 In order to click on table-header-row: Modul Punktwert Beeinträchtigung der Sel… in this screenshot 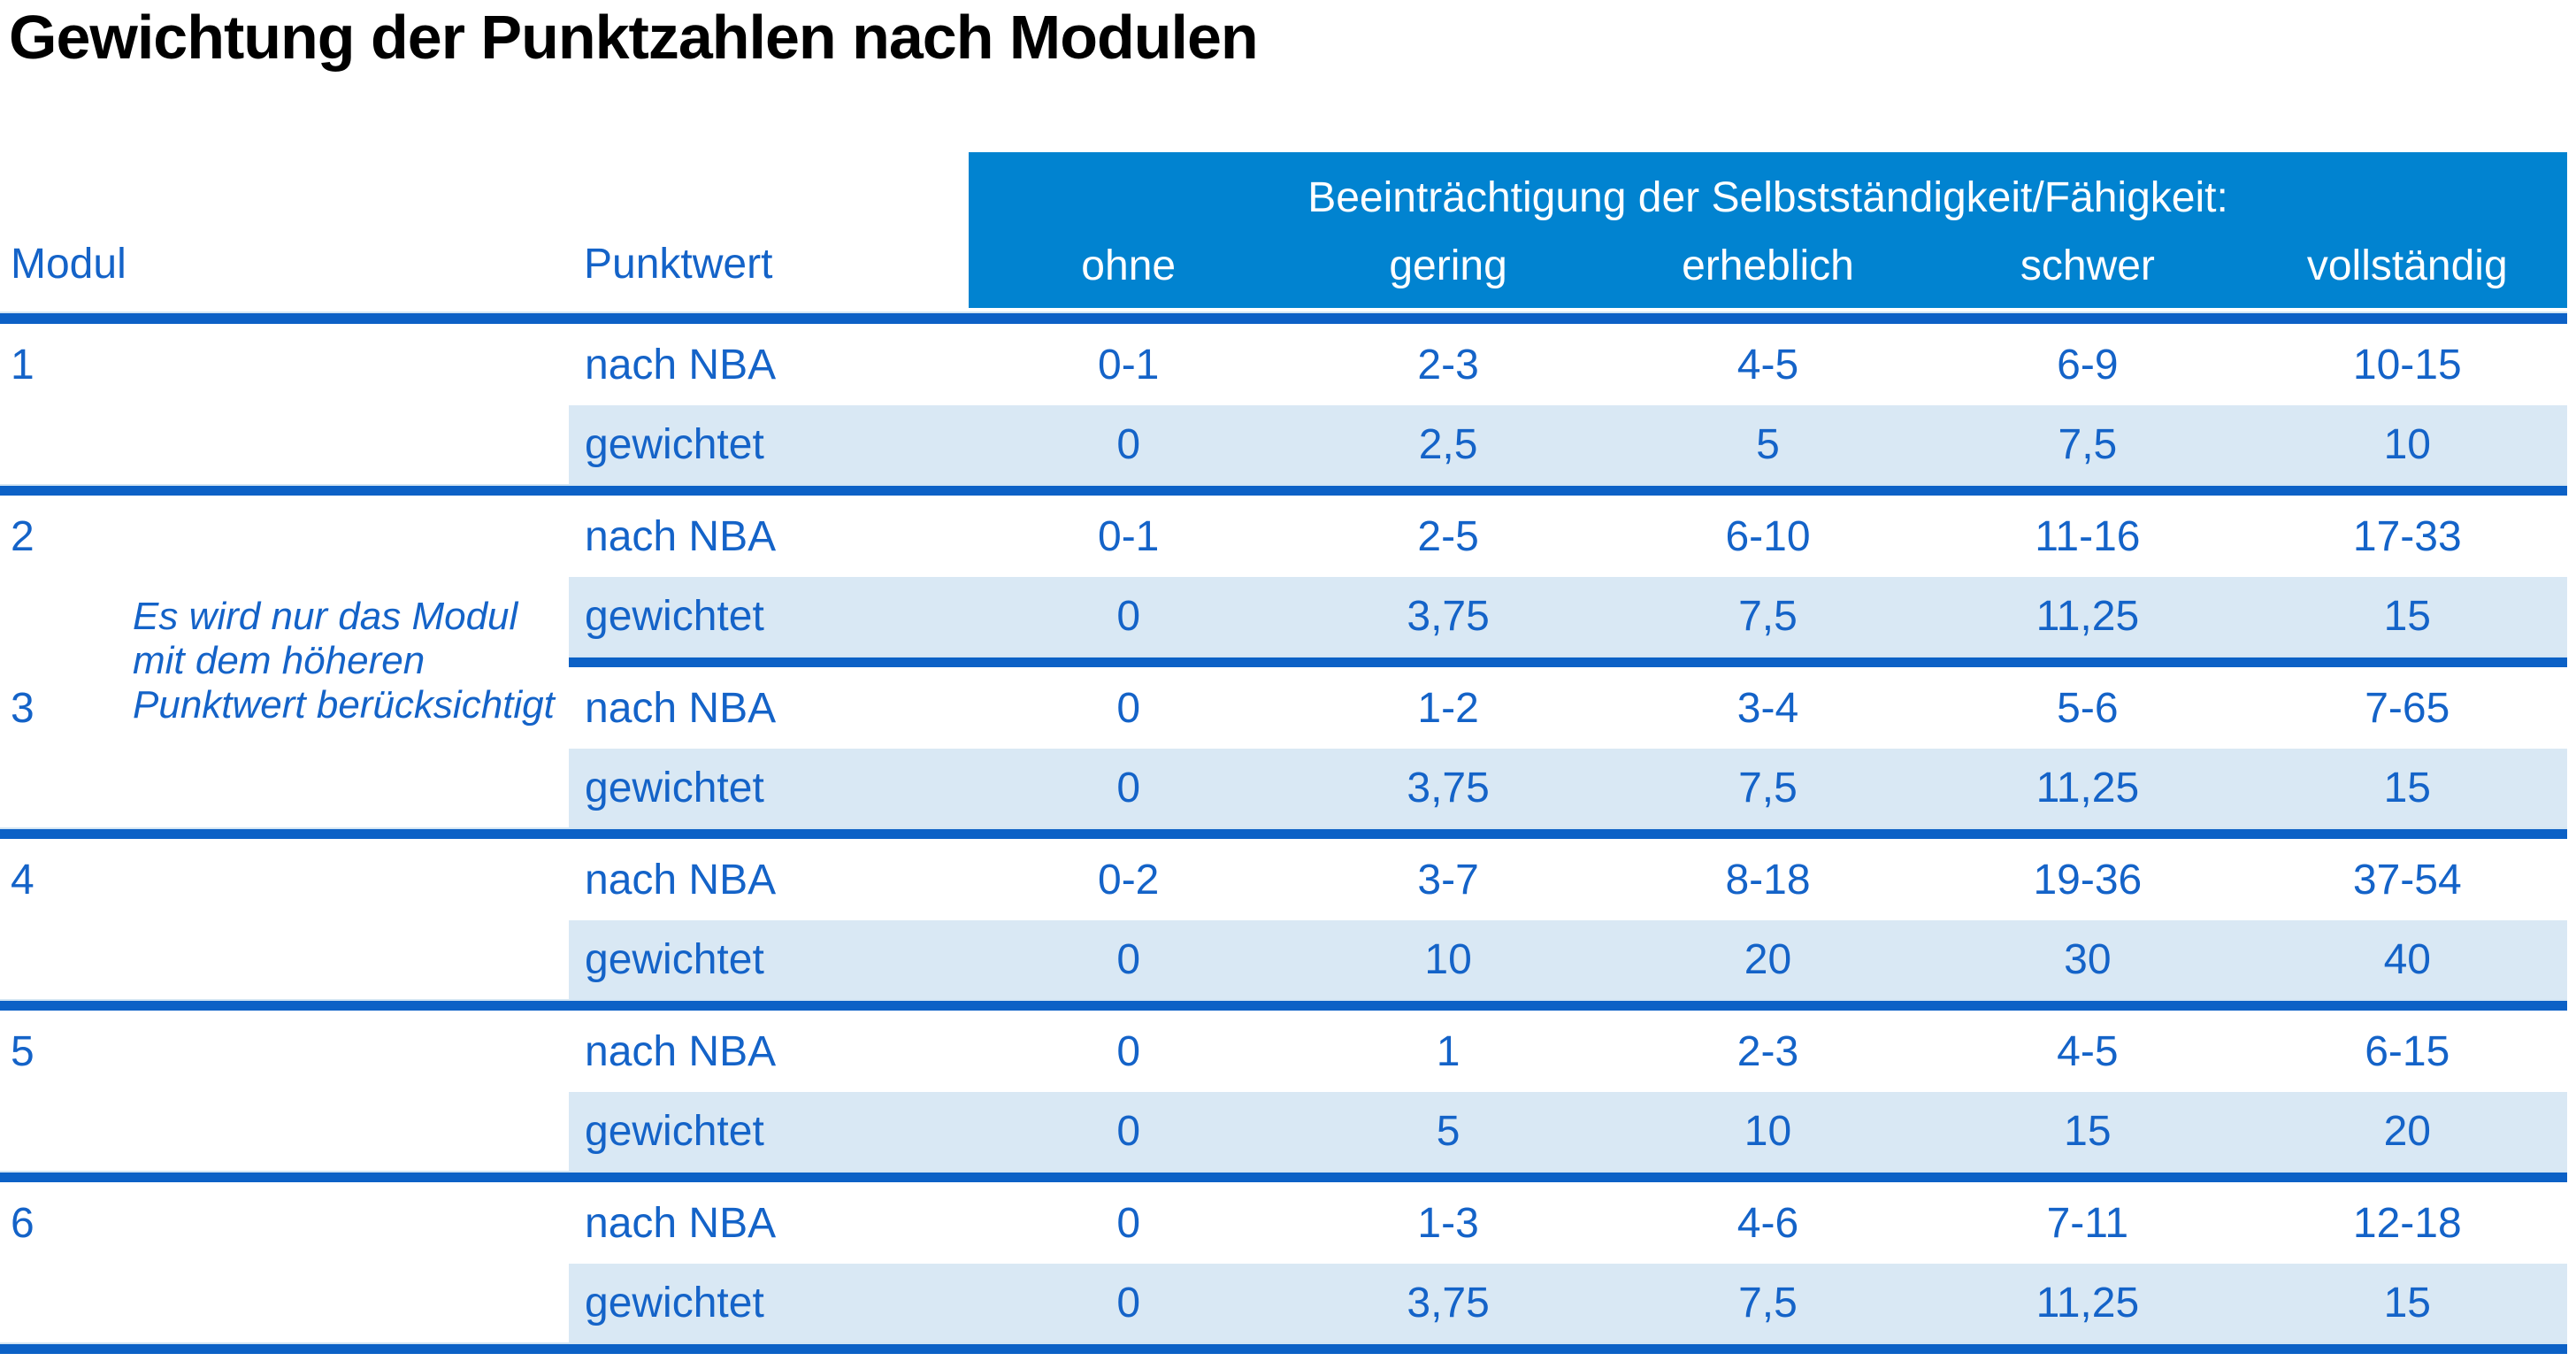, I will do `click(1283, 231)`.